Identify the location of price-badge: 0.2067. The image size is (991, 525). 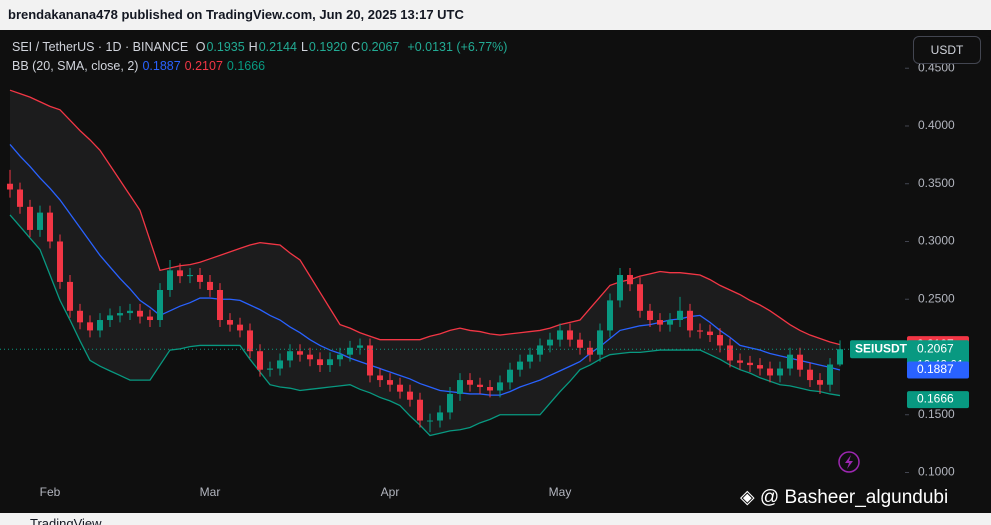
(935, 348).